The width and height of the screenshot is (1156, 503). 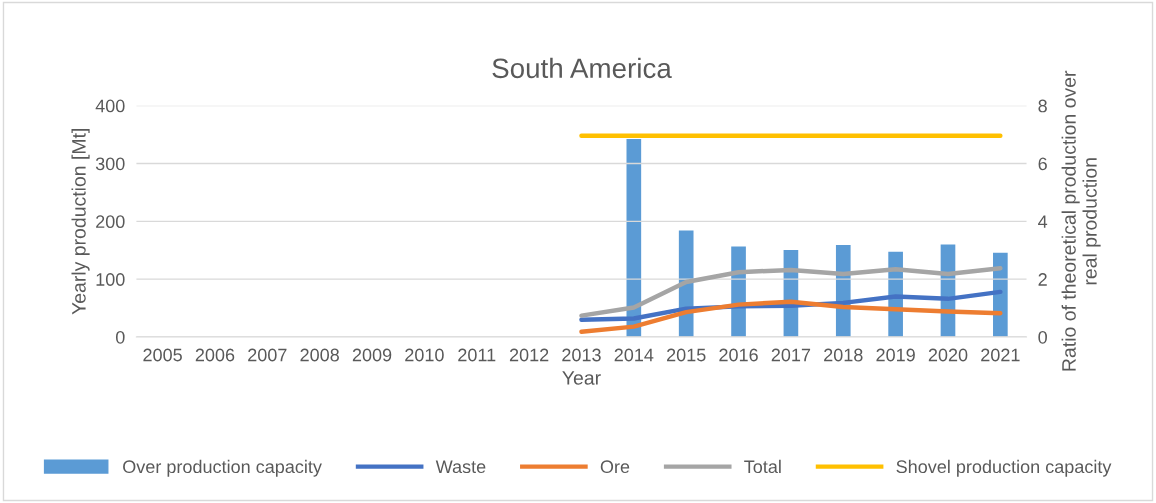 What do you see at coordinates (1081, 220) in the screenshot?
I see `y2-axis-title: Ratio of theoretical production over real production` at bounding box center [1081, 220].